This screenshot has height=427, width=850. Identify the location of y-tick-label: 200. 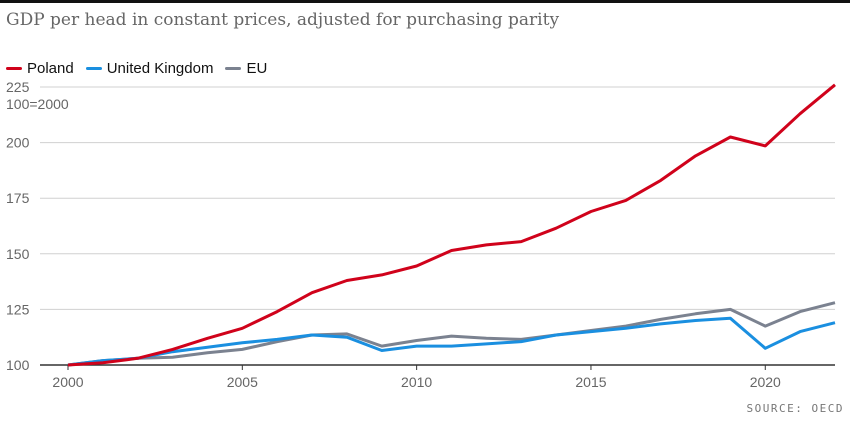
(18, 143).